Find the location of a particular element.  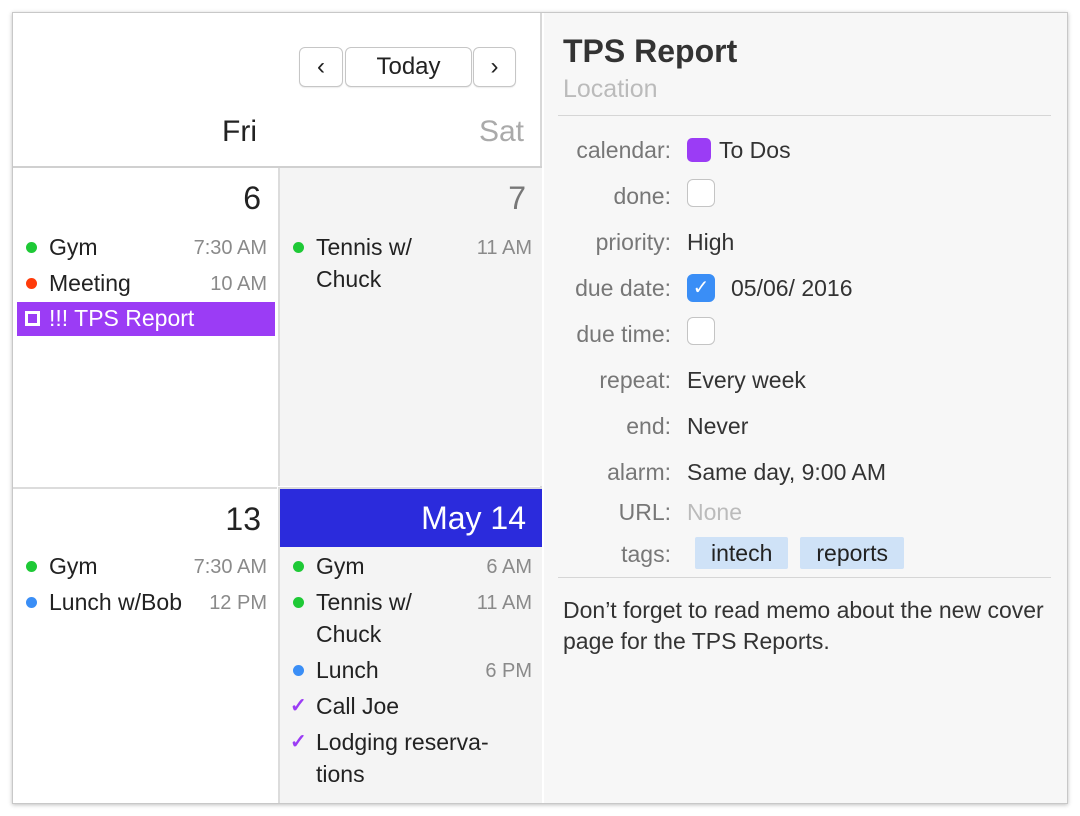

event-time: 12 PM is located at coordinates (238, 603).